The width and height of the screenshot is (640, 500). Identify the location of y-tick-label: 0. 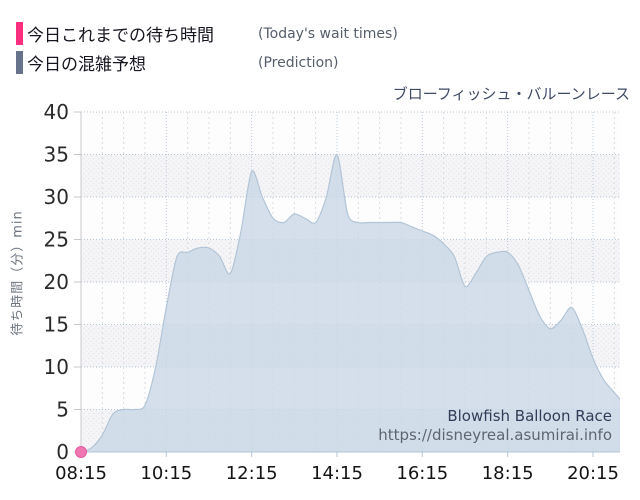
(62, 452).